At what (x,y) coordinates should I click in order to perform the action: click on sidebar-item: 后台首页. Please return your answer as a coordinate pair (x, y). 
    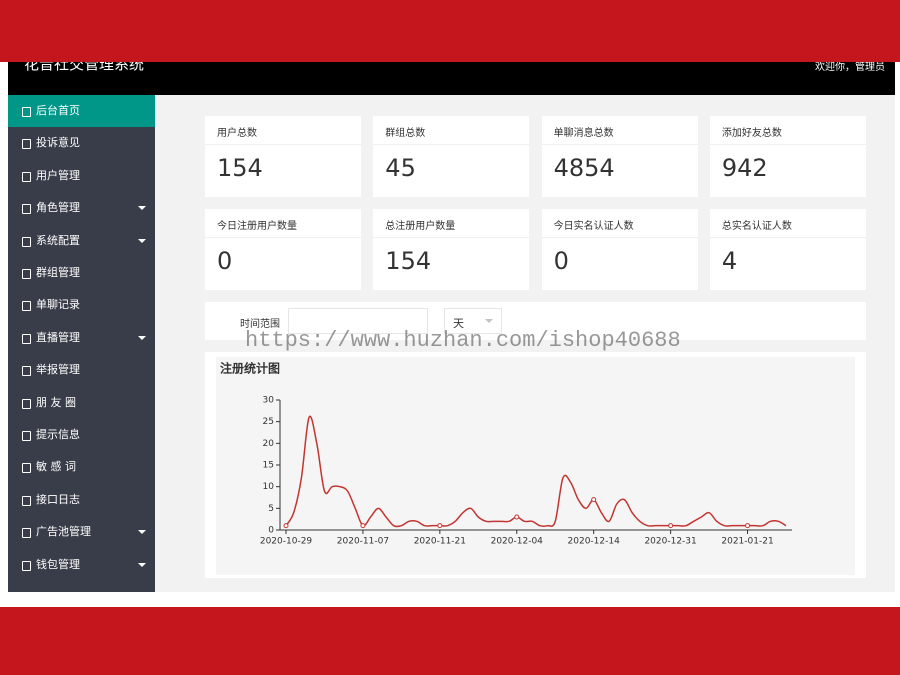
    Looking at the image, I should click on (81, 111).